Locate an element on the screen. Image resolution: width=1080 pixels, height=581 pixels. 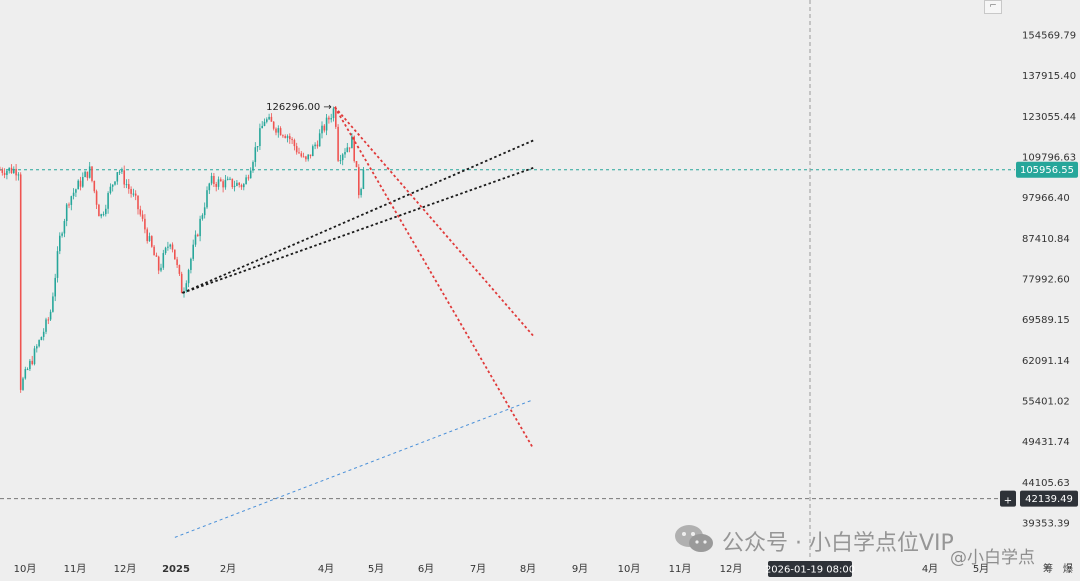
crosshair-price-label: 42139.49 is located at coordinates (1049, 499).